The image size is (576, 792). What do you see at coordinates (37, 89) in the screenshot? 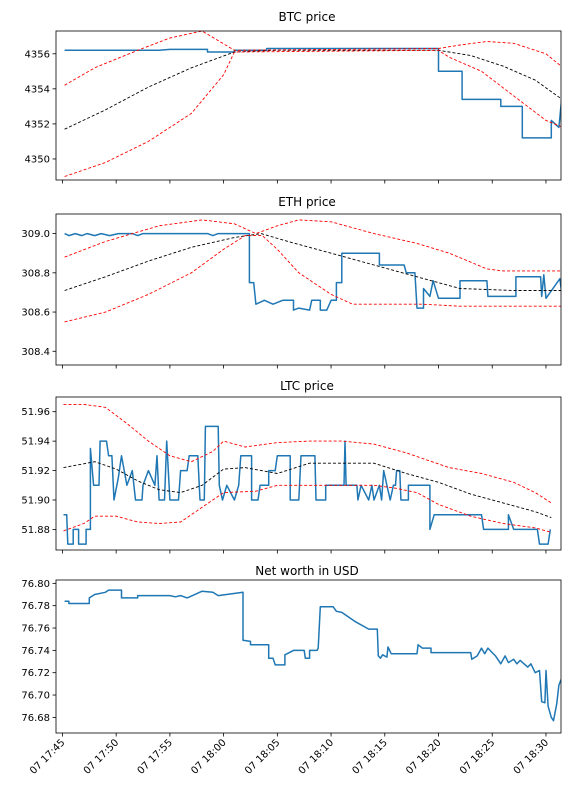
I see `btc-ytick-label: 4354` at bounding box center [37, 89].